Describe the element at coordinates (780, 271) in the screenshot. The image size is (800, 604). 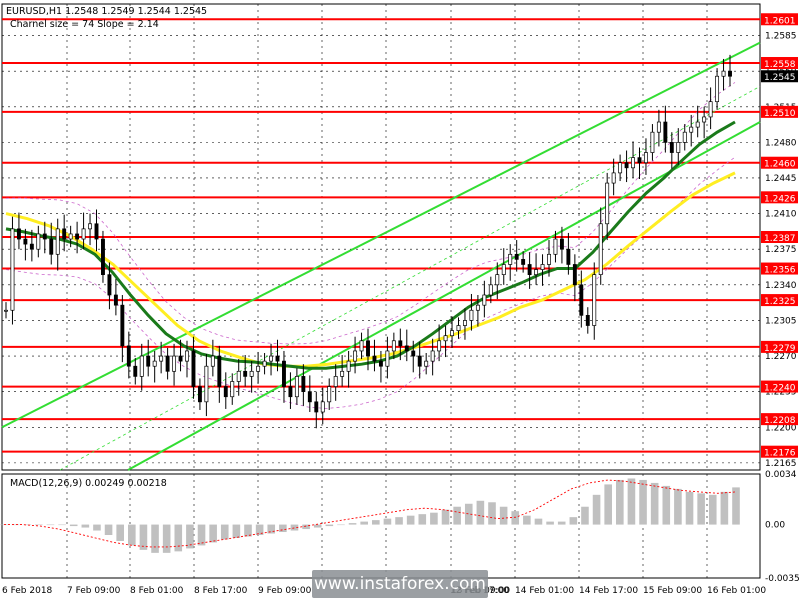
I see `price-level-label: 1.2356` at that location.